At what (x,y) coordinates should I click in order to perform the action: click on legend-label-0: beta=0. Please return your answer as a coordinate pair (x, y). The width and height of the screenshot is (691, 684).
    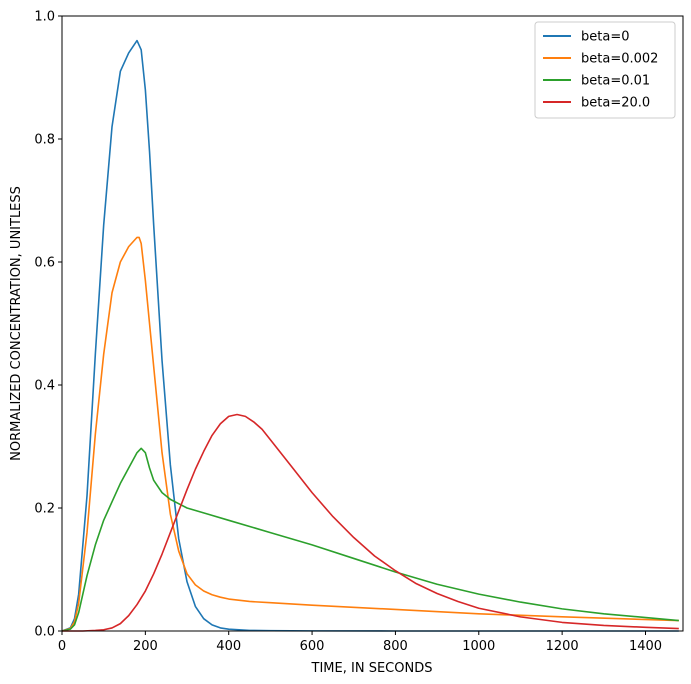
    Looking at the image, I should click on (605, 37).